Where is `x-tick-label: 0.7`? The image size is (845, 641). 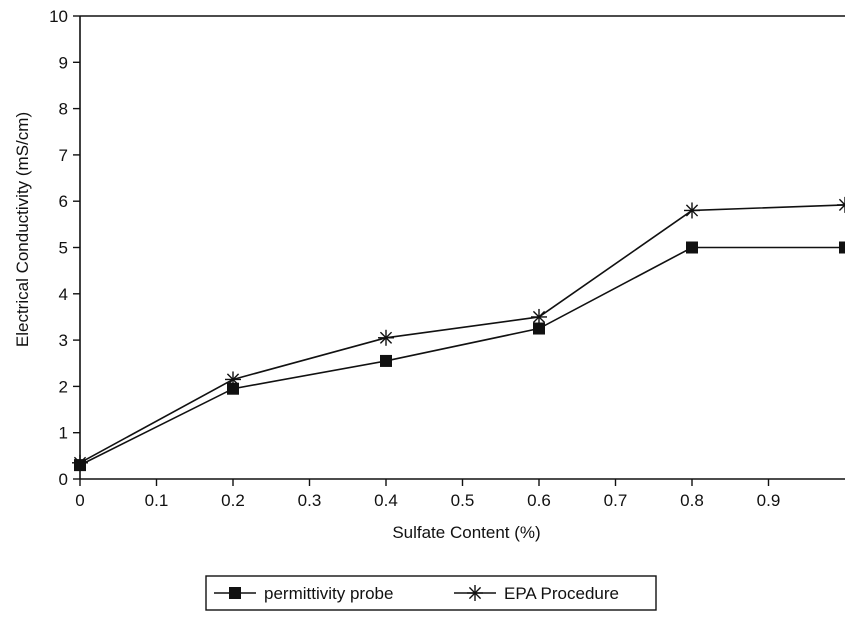
x-tick-label: 0.7 is located at coordinates (616, 500).